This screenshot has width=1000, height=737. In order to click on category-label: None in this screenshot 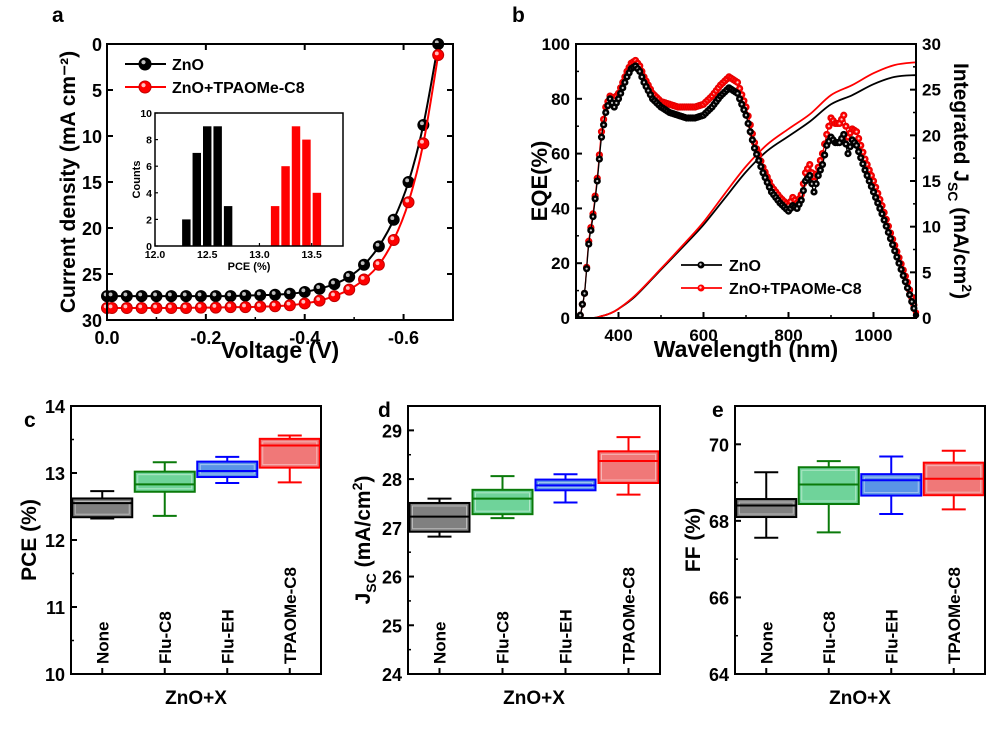, I will do `click(440, 643)`.